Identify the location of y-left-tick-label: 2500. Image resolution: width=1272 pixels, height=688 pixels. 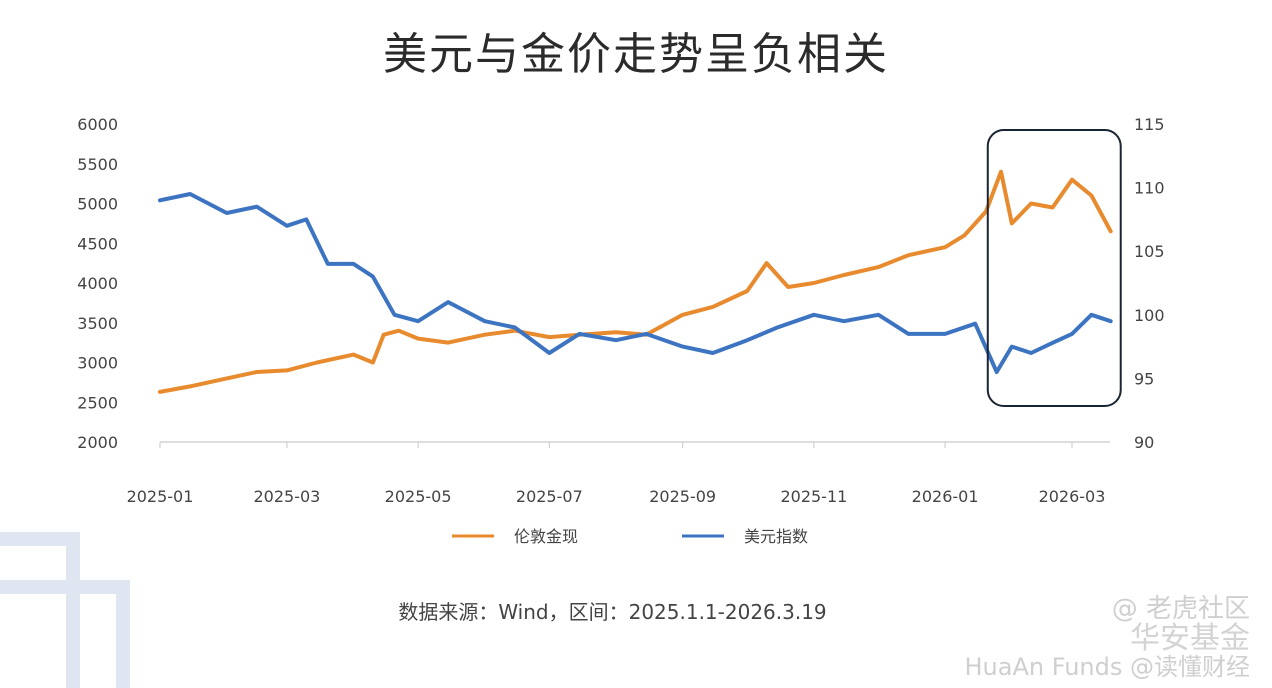
(97, 402).